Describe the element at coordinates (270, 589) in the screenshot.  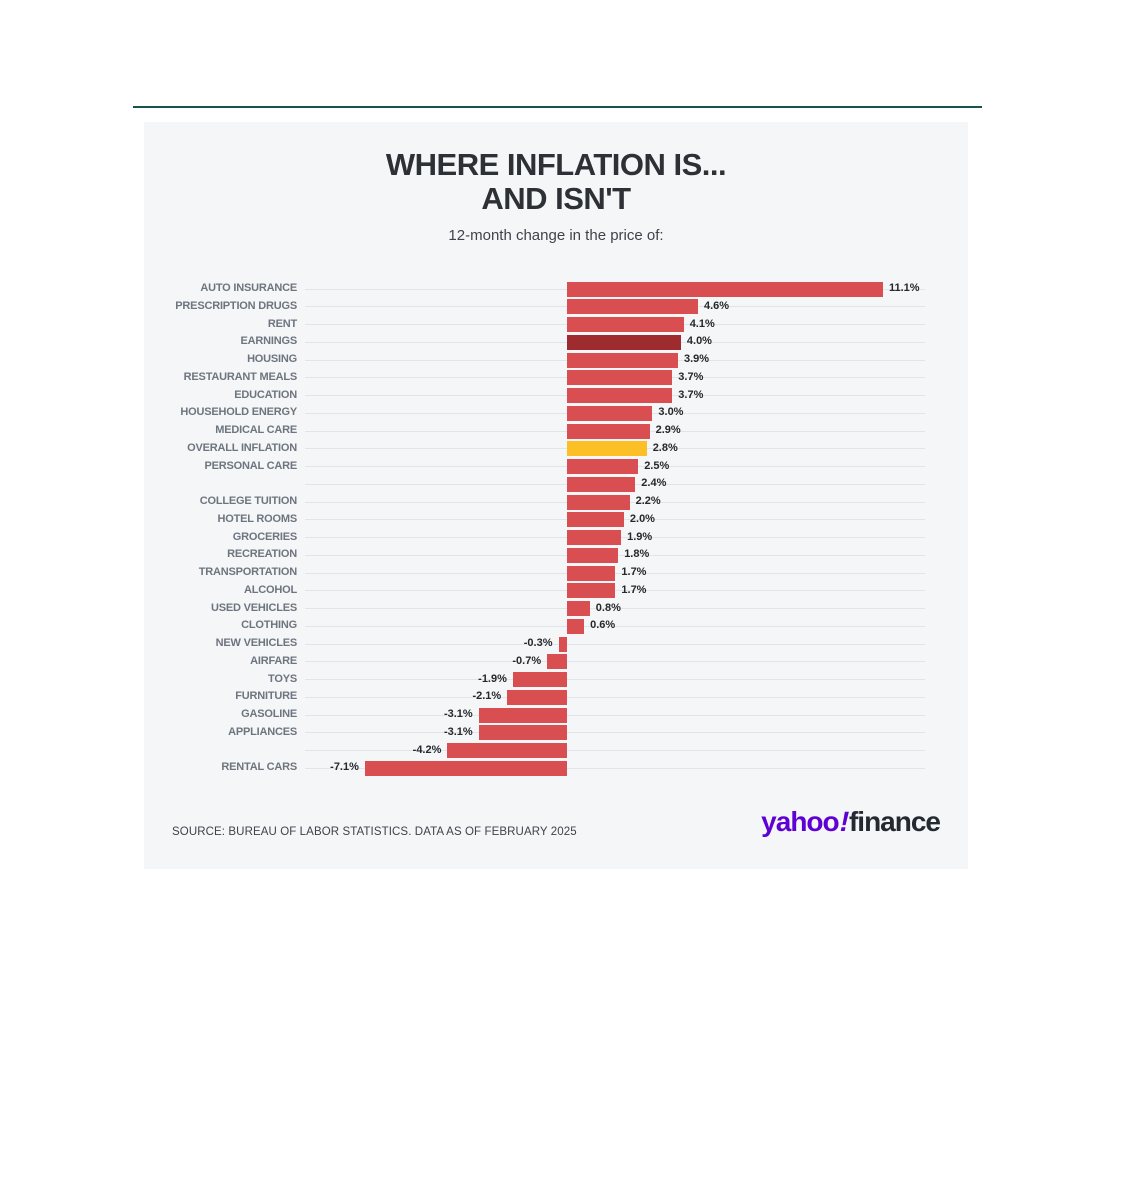
I see `category-label: ALCOHOL` at that location.